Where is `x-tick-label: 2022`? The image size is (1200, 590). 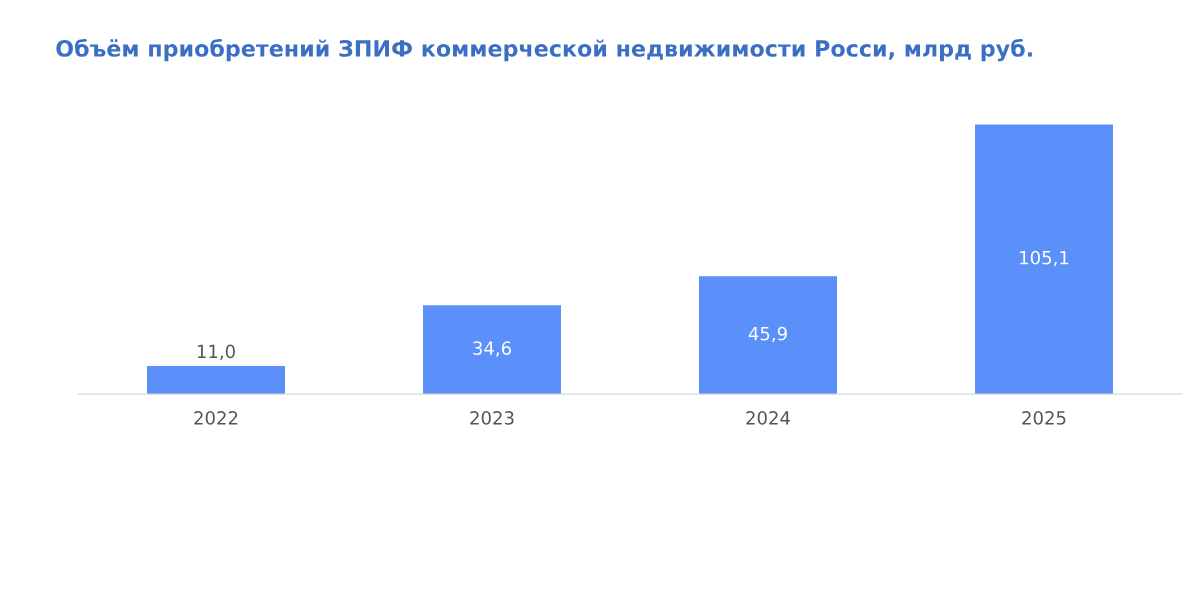
x-tick-label: 2022 is located at coordinates (216, 418).